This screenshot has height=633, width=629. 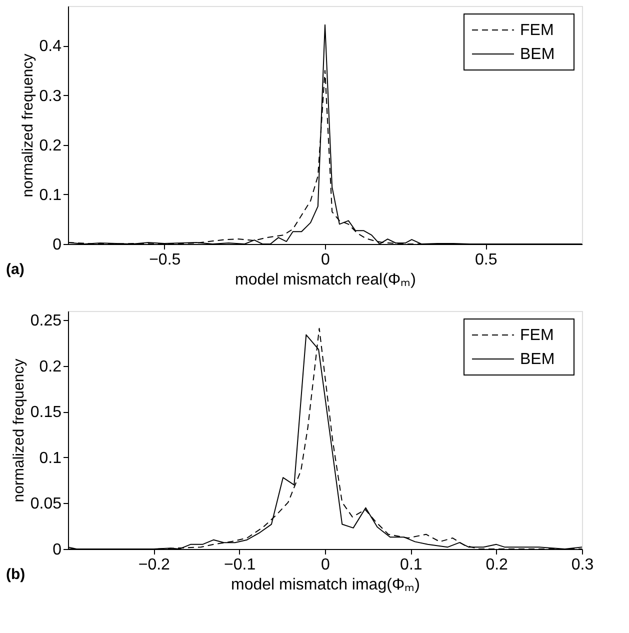 What do you see at coordinates (46, 413) in the screenshot?
I see `y-tick-label: 0.15` at bounding box center [46, 413].